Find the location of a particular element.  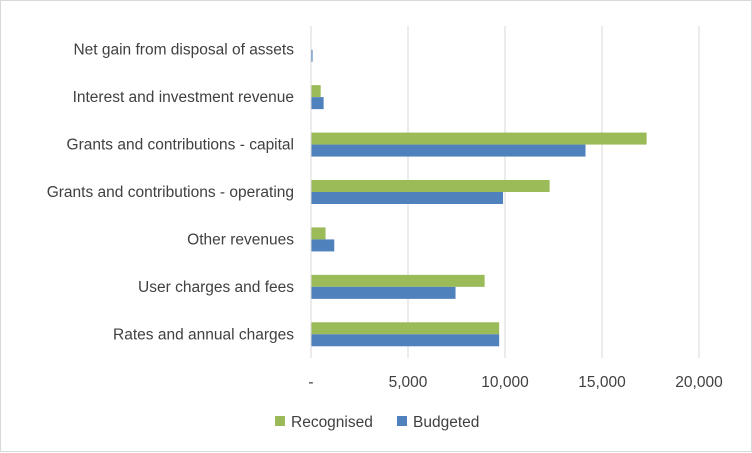

category-label-3: Grants and contributions - operating is located at coordinates (170, 192).